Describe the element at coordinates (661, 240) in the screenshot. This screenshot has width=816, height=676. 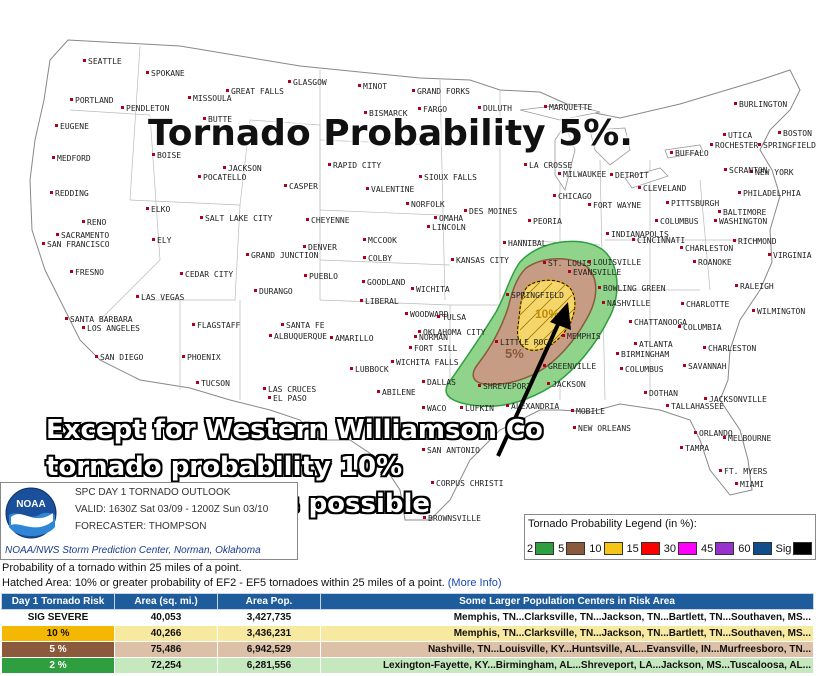
I see `city-label: CINCINNATI` at that location.